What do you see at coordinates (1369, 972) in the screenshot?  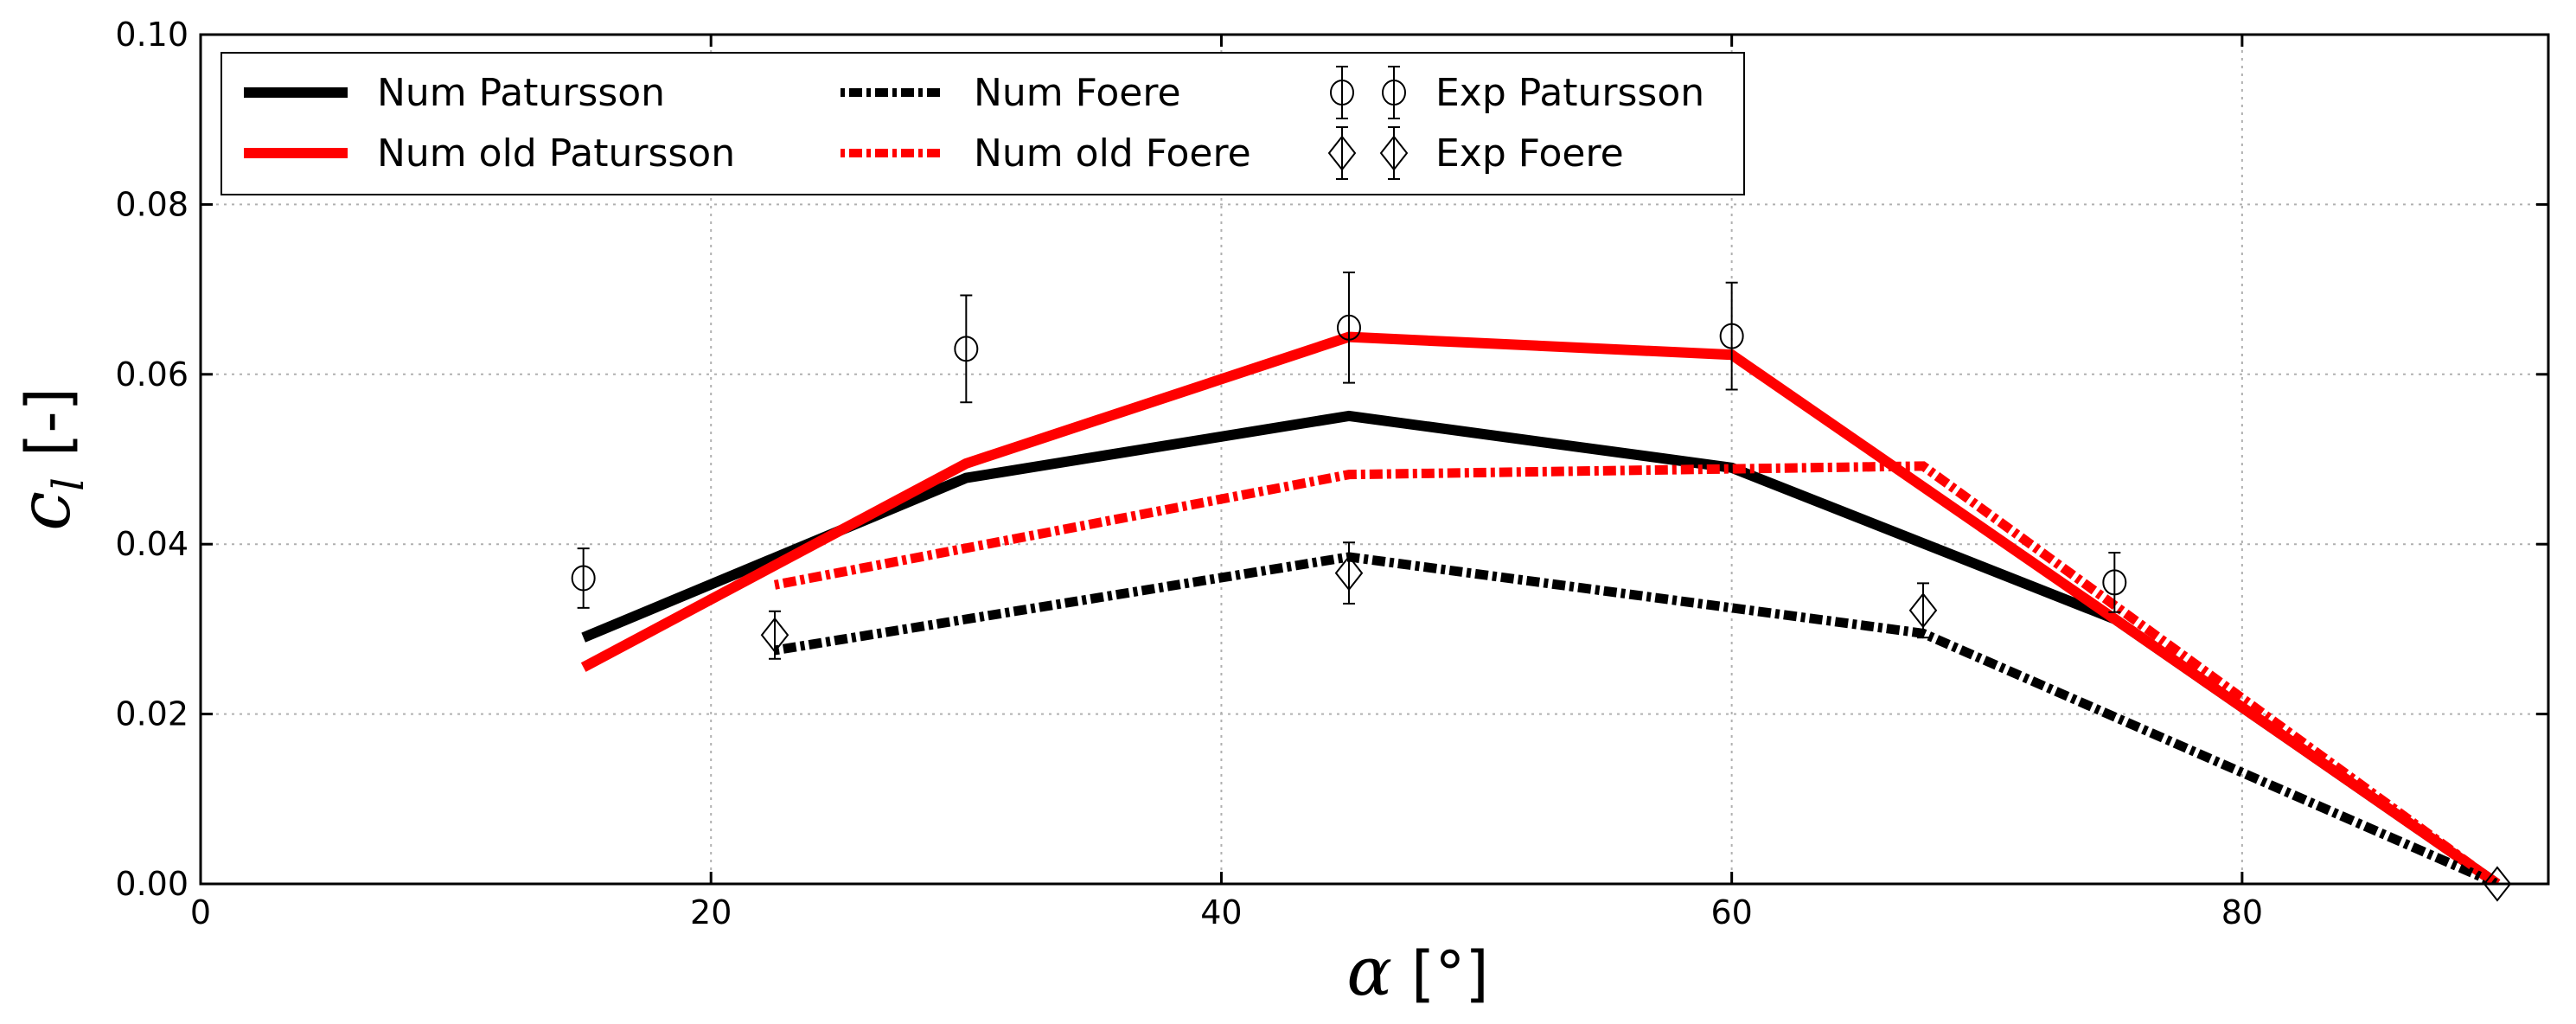 I see `x-axis-symbol: α` at bounding box center [1369, 972].